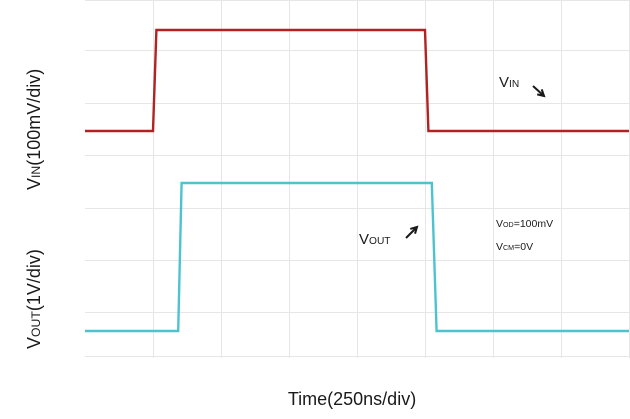  Describe the element at coordinates (514, 247) in the screenshot. I see `annotation-vcm: VCM=0V` at that location.